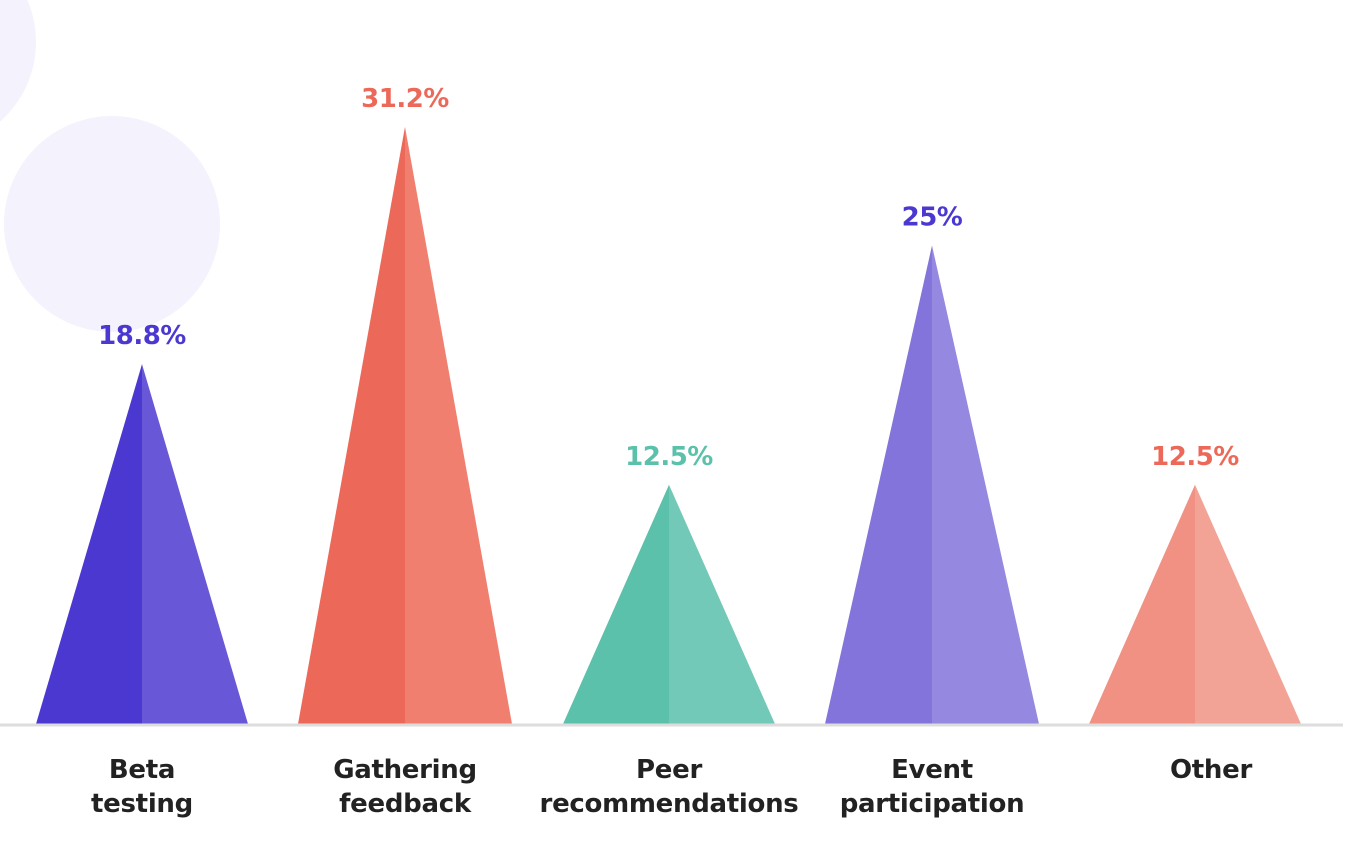  Describe the element at coordinates (89, 544) in the screenshot. I see `bar-beta-testing-left` at that location.